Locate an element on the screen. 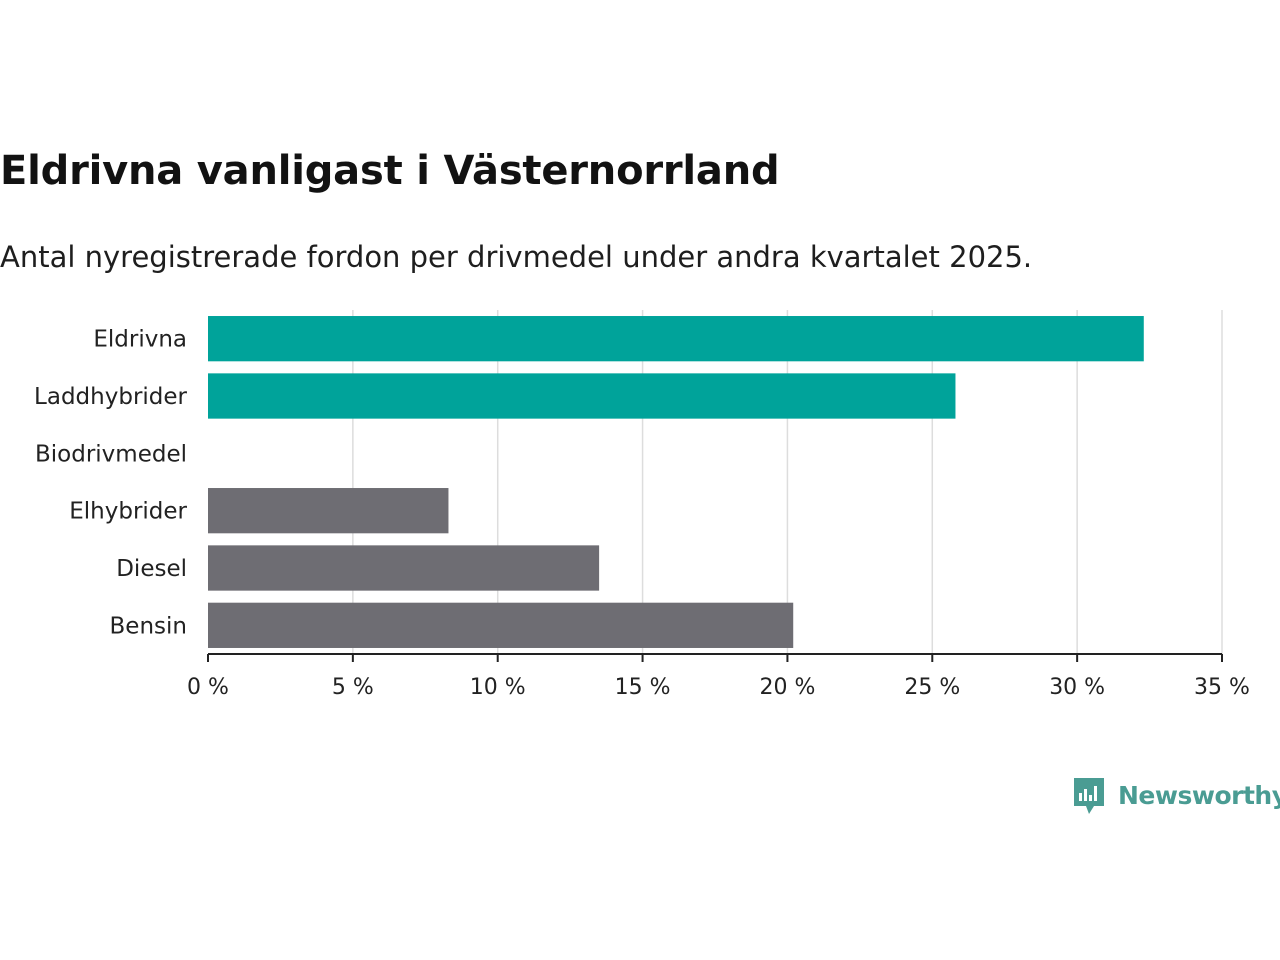  newsworthy-brand: Newsworthy is located at coordinates (1176, 795).